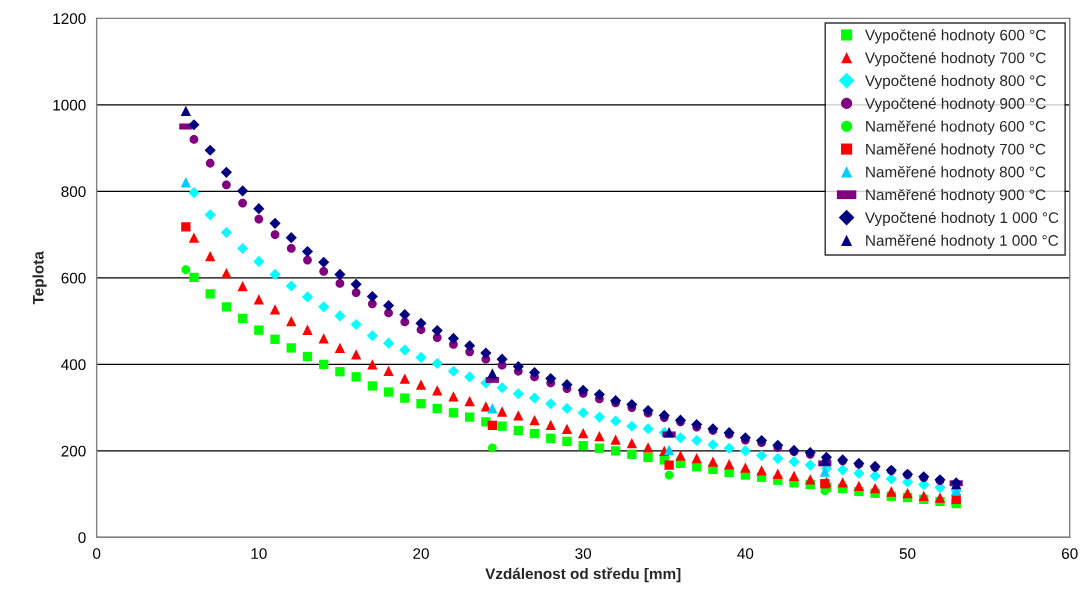 The height and width of the screenshot is (612, 1086). What do you see at coordinates (73, 192) in the screenshot?
I see `y-tick-label: 800` at bounding box center [73, 192].